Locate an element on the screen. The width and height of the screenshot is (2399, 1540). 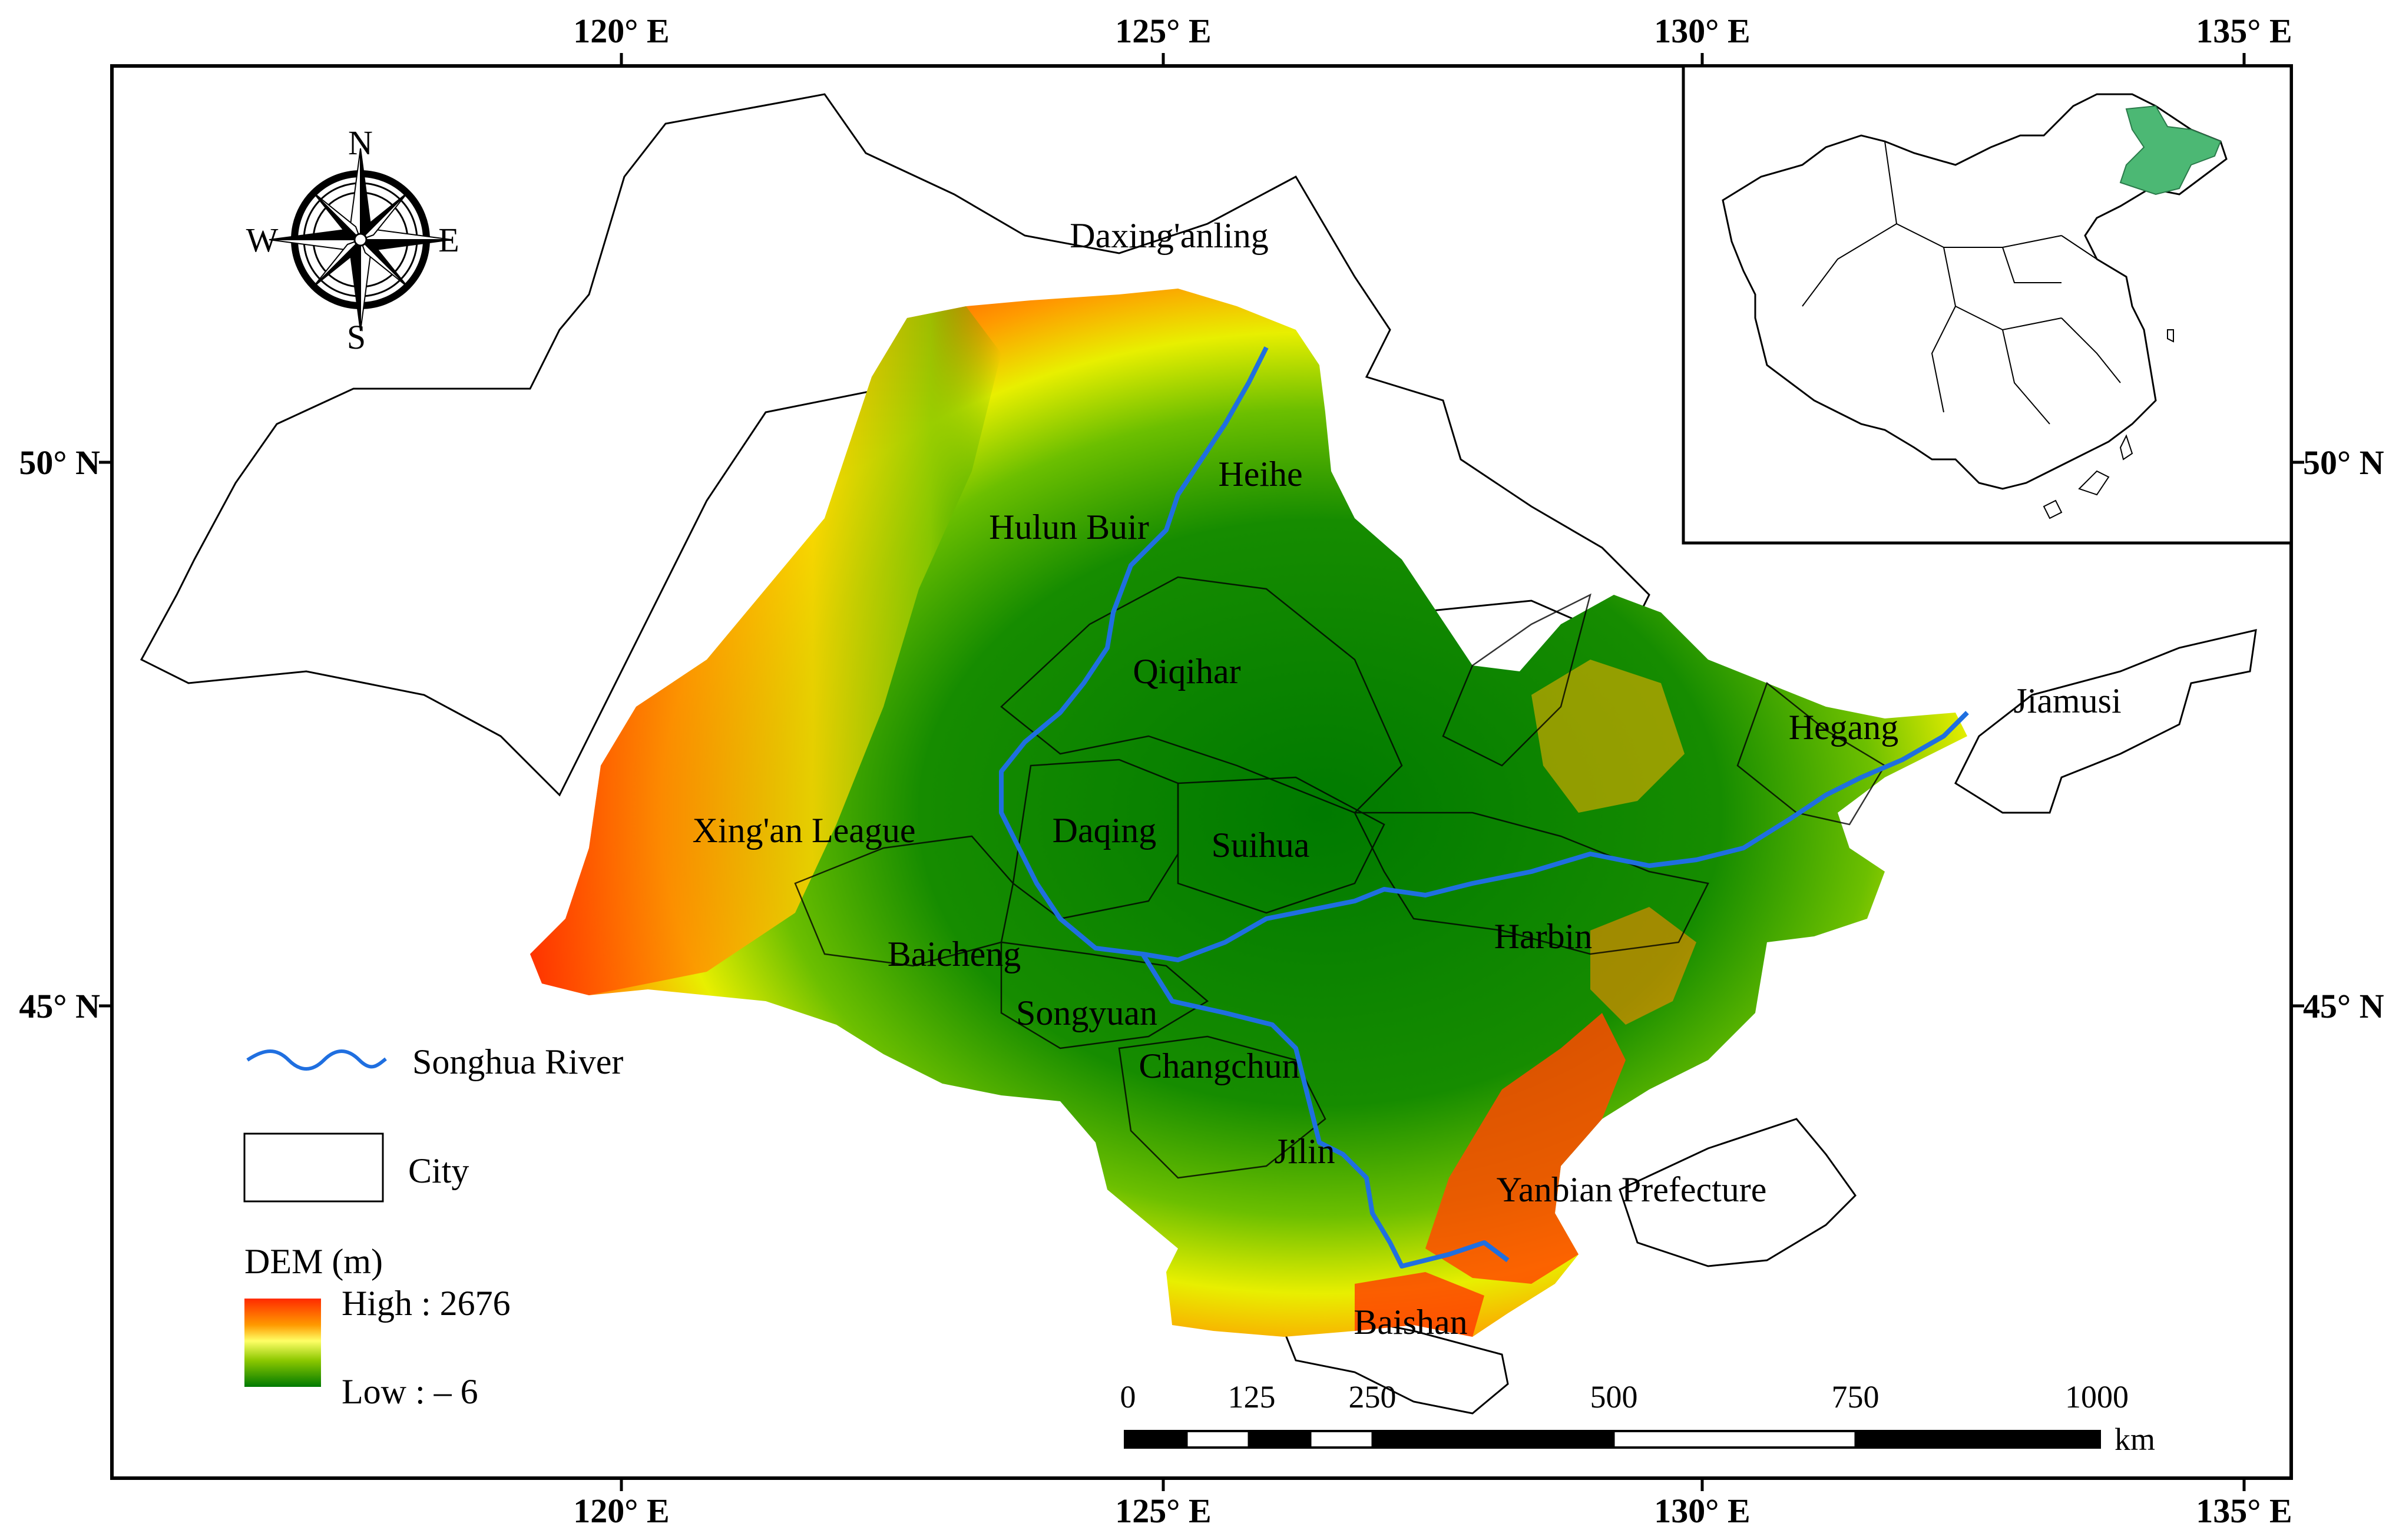
scale-unit: km is located at coordinates (2135, 1439).